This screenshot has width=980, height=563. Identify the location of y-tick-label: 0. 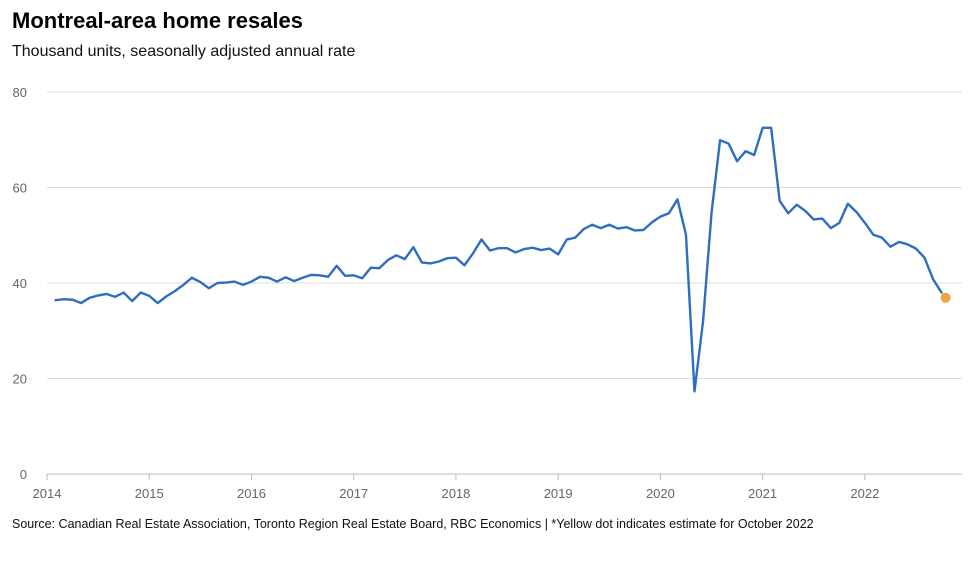
(23, 474).